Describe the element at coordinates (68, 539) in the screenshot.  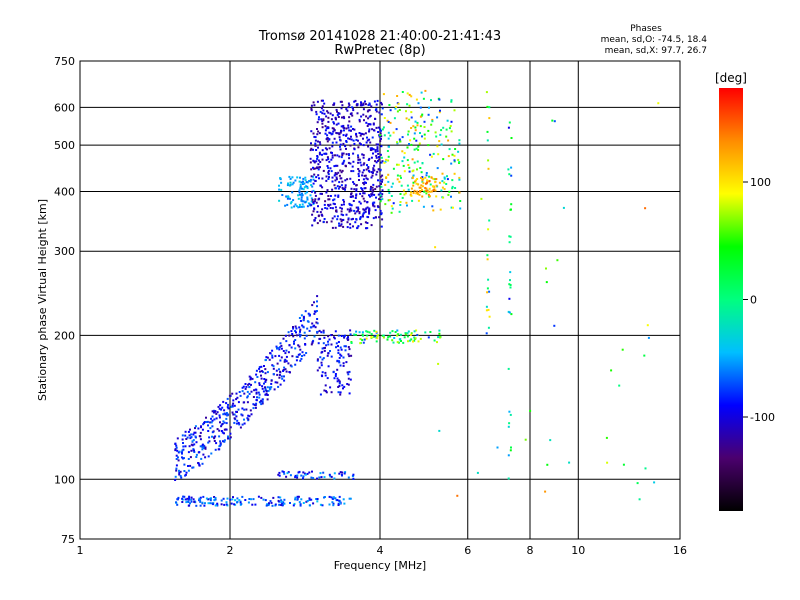
I see `y-tick-label: 75` at that location.